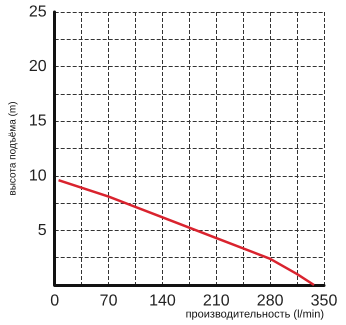  I want to click on y-axis-title: высота подъёма (m), so click(13, 148).